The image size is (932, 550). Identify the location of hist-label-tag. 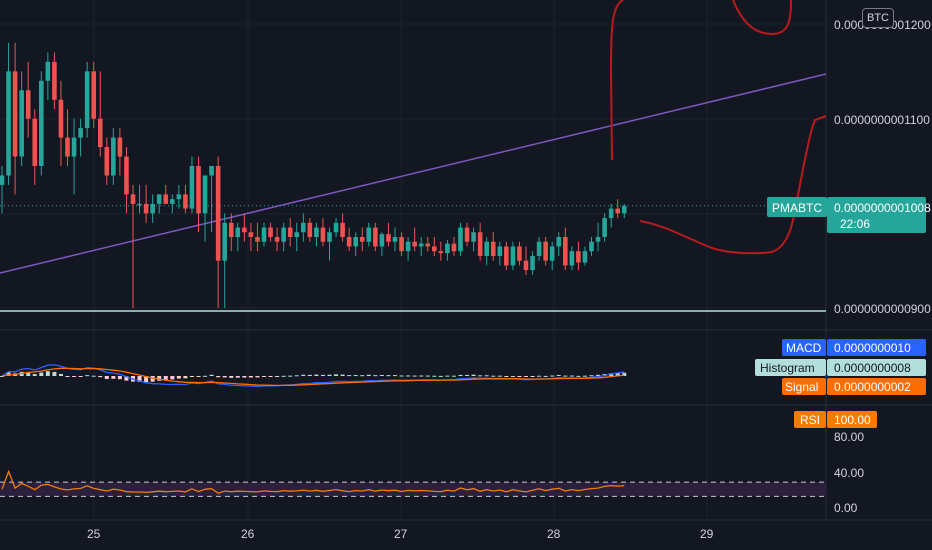
(790, 367).